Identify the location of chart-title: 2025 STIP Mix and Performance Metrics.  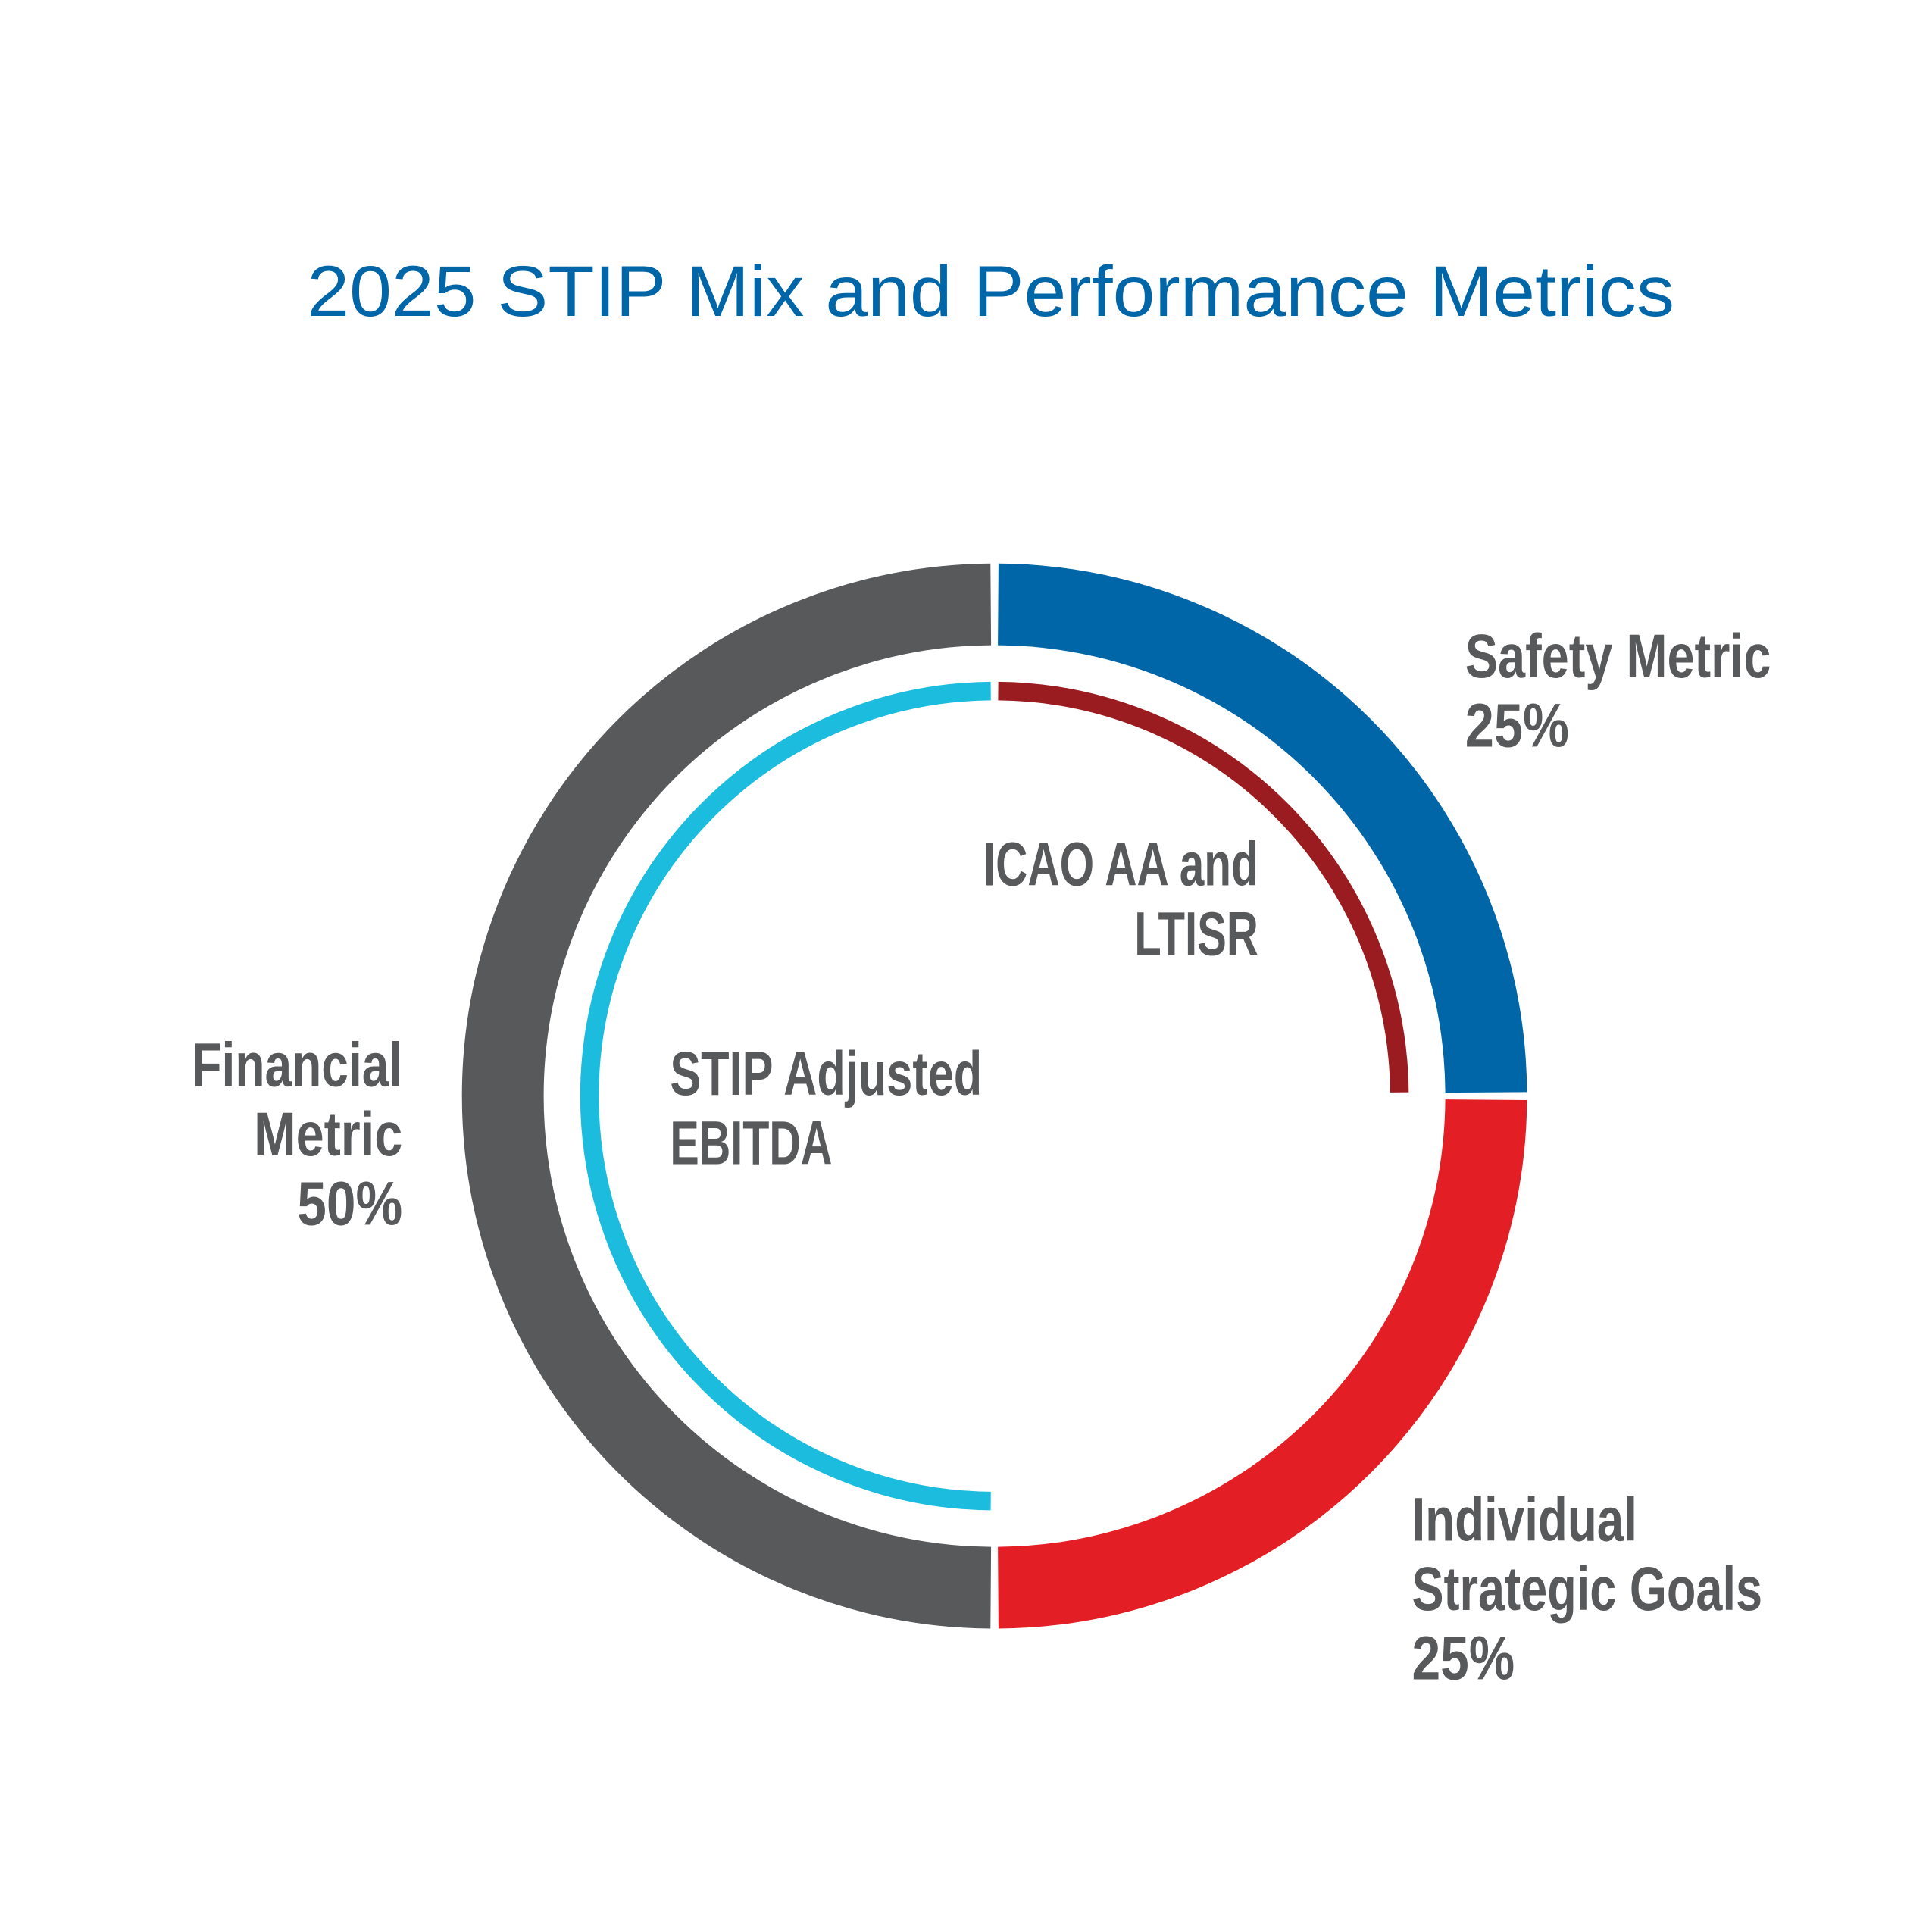
(990, 292).